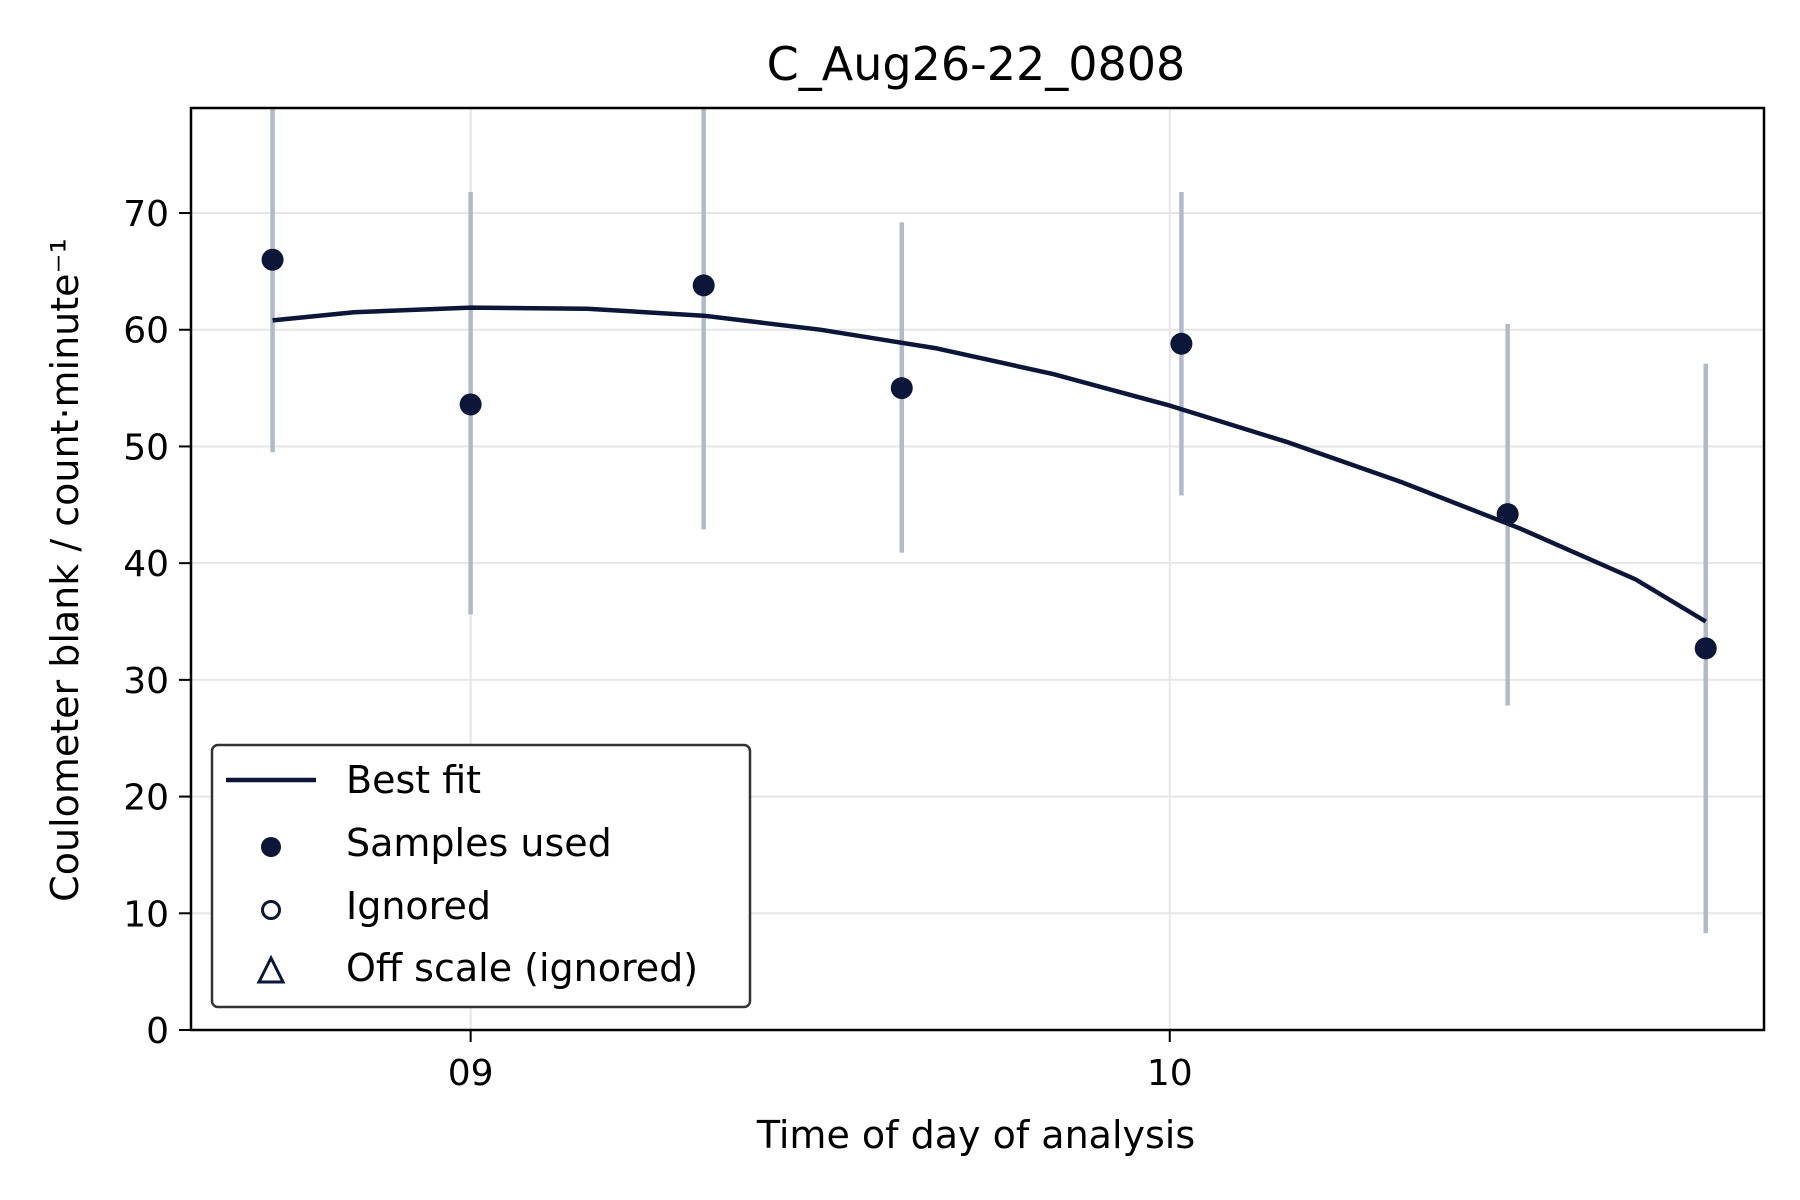 The image size is (1800, 1200). Describe the element at coordinates (157, 1031) in the screenshot. I see `y-tick-label: 0` at that location.